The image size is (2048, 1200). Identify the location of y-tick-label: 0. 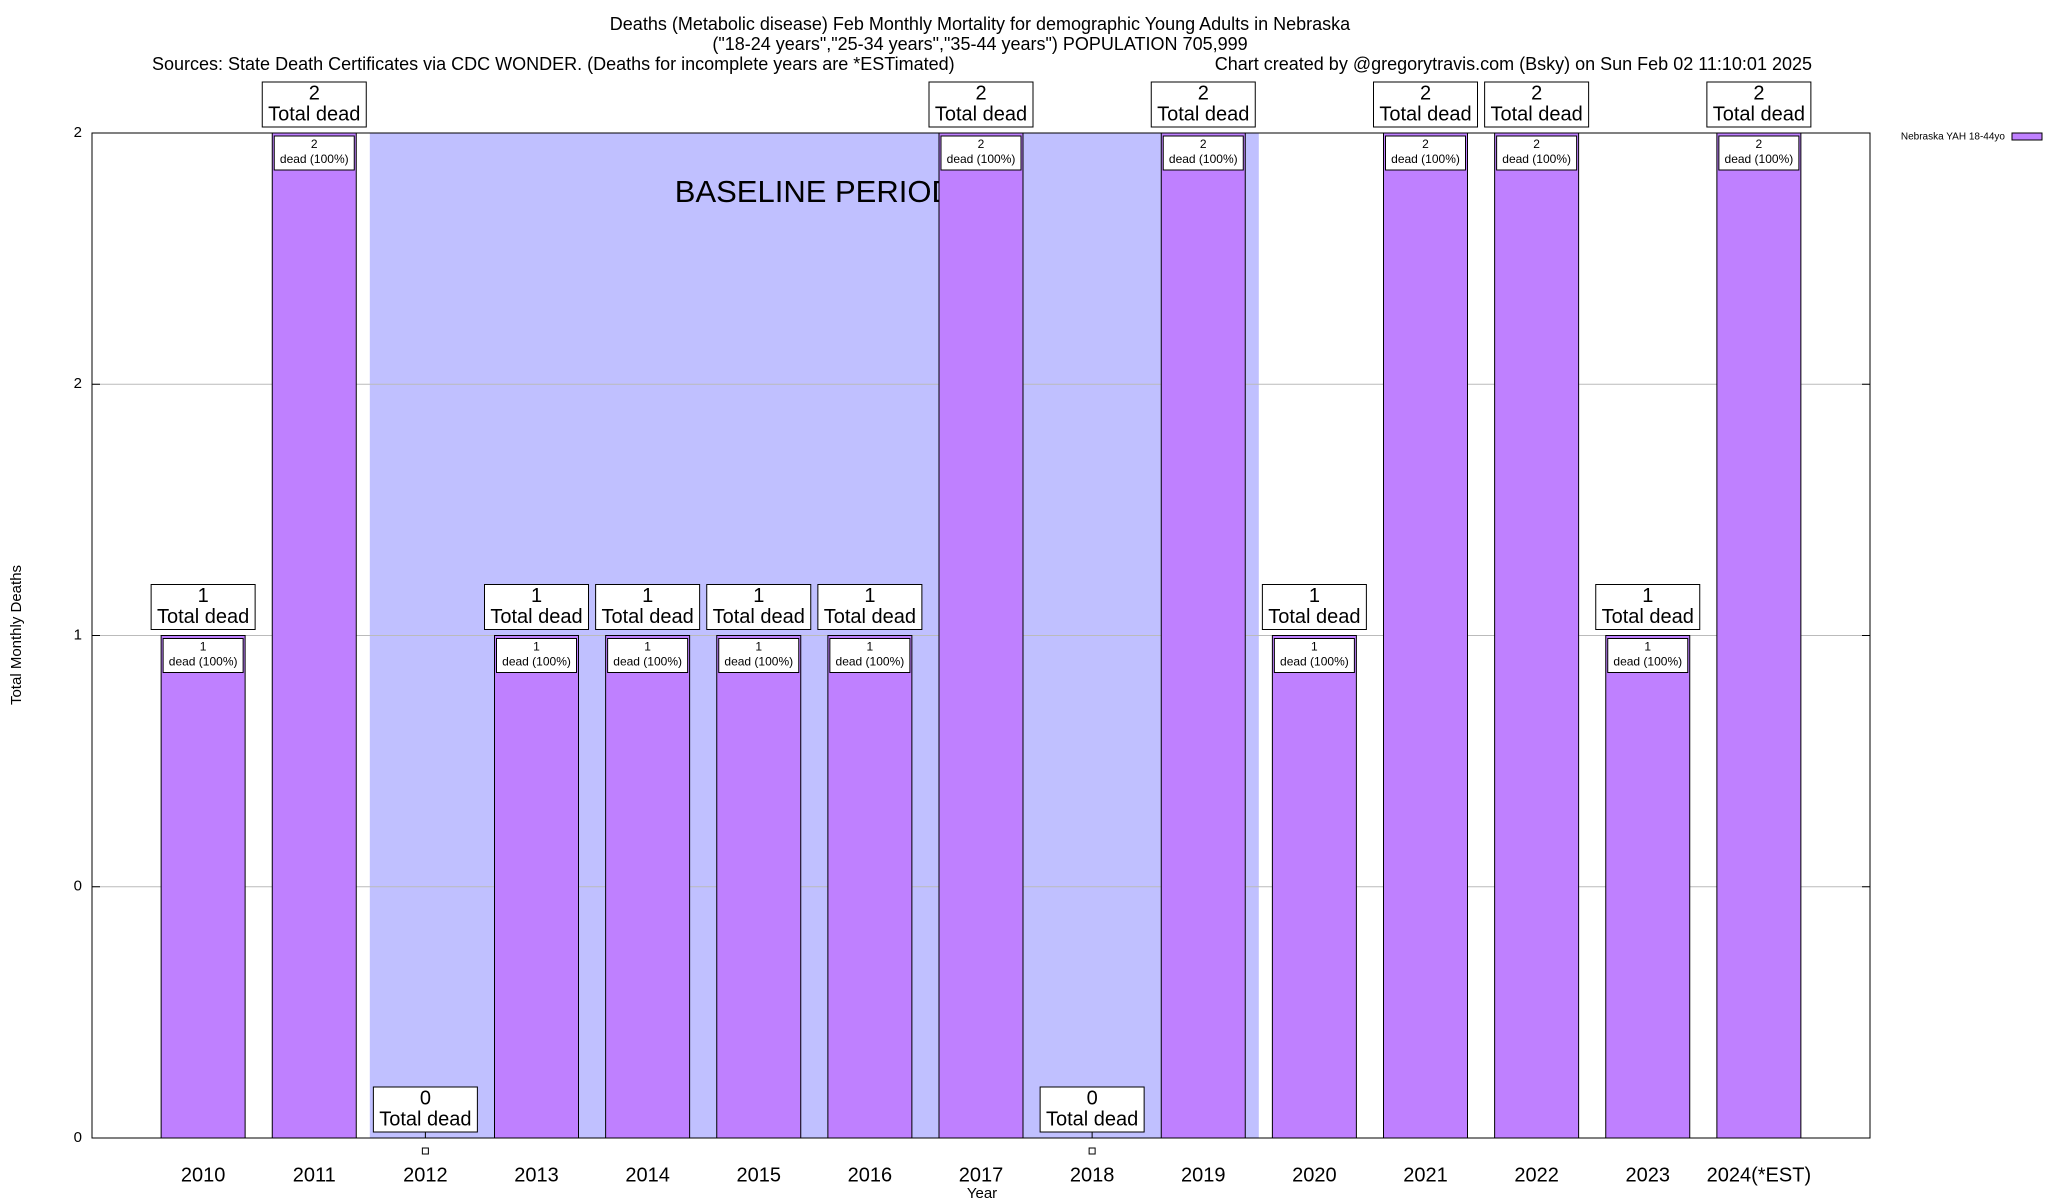
(78, 1137).